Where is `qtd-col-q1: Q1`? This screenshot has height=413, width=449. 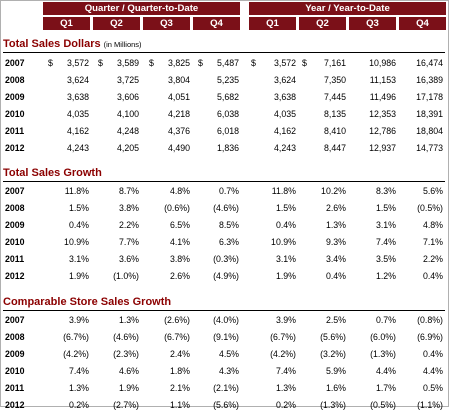 qtd-col-q1: Q1 is located at coordinates (66, 23).